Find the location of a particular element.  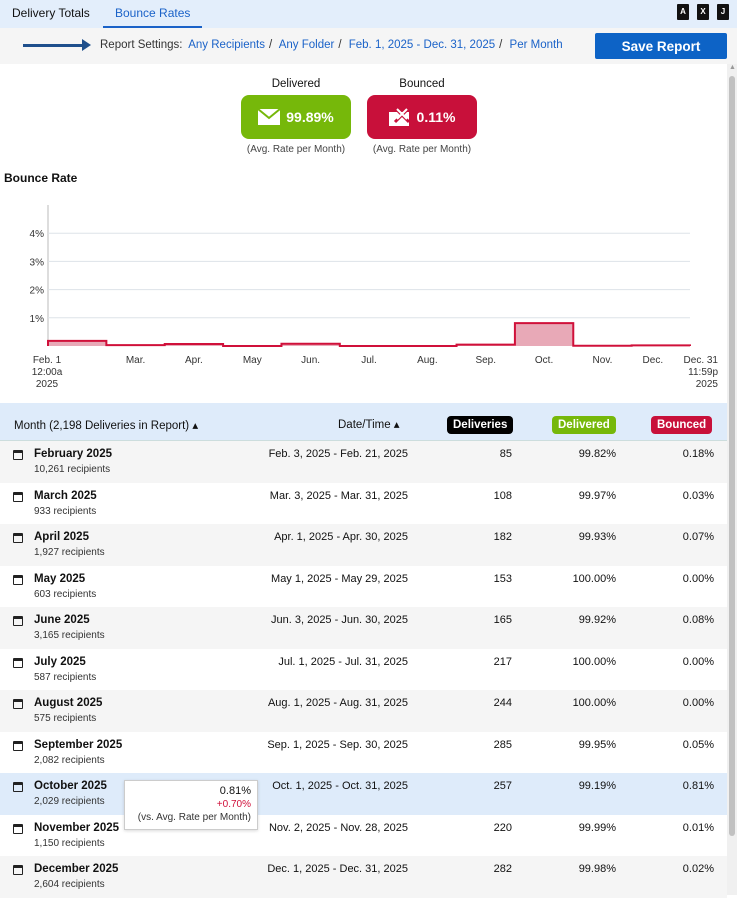

recipients-count: 1,150 recipients is located at coordinates (69, 843).